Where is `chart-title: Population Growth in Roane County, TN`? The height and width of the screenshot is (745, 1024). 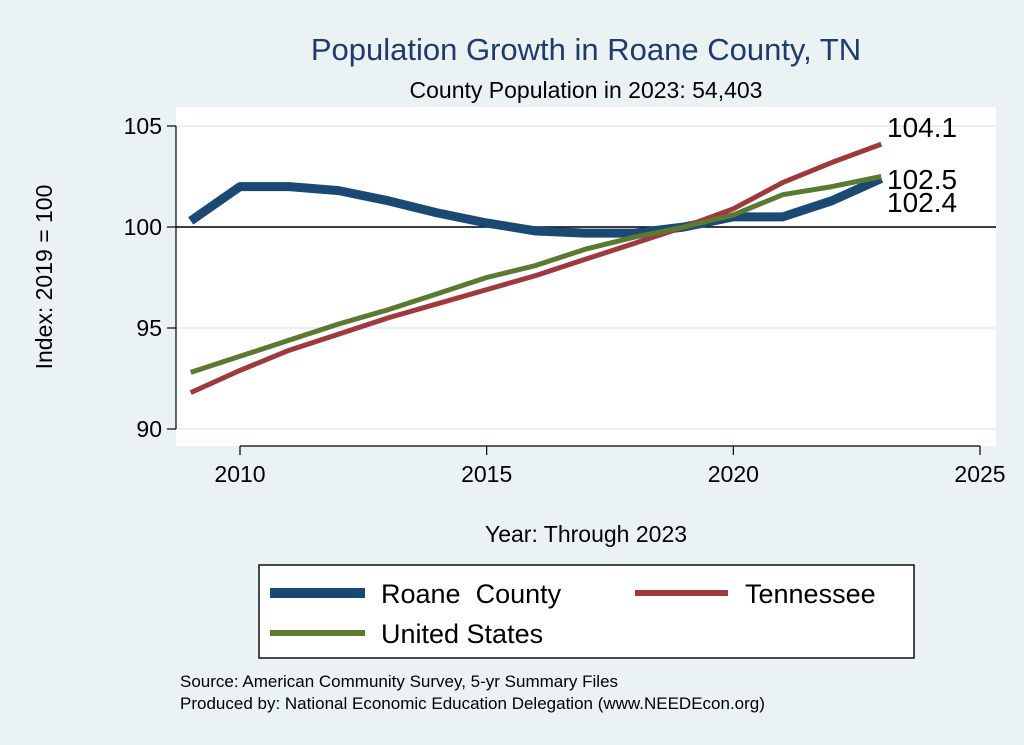
chart-title: Population Growth in Roane County, TN is located at coordinates (586, 49).